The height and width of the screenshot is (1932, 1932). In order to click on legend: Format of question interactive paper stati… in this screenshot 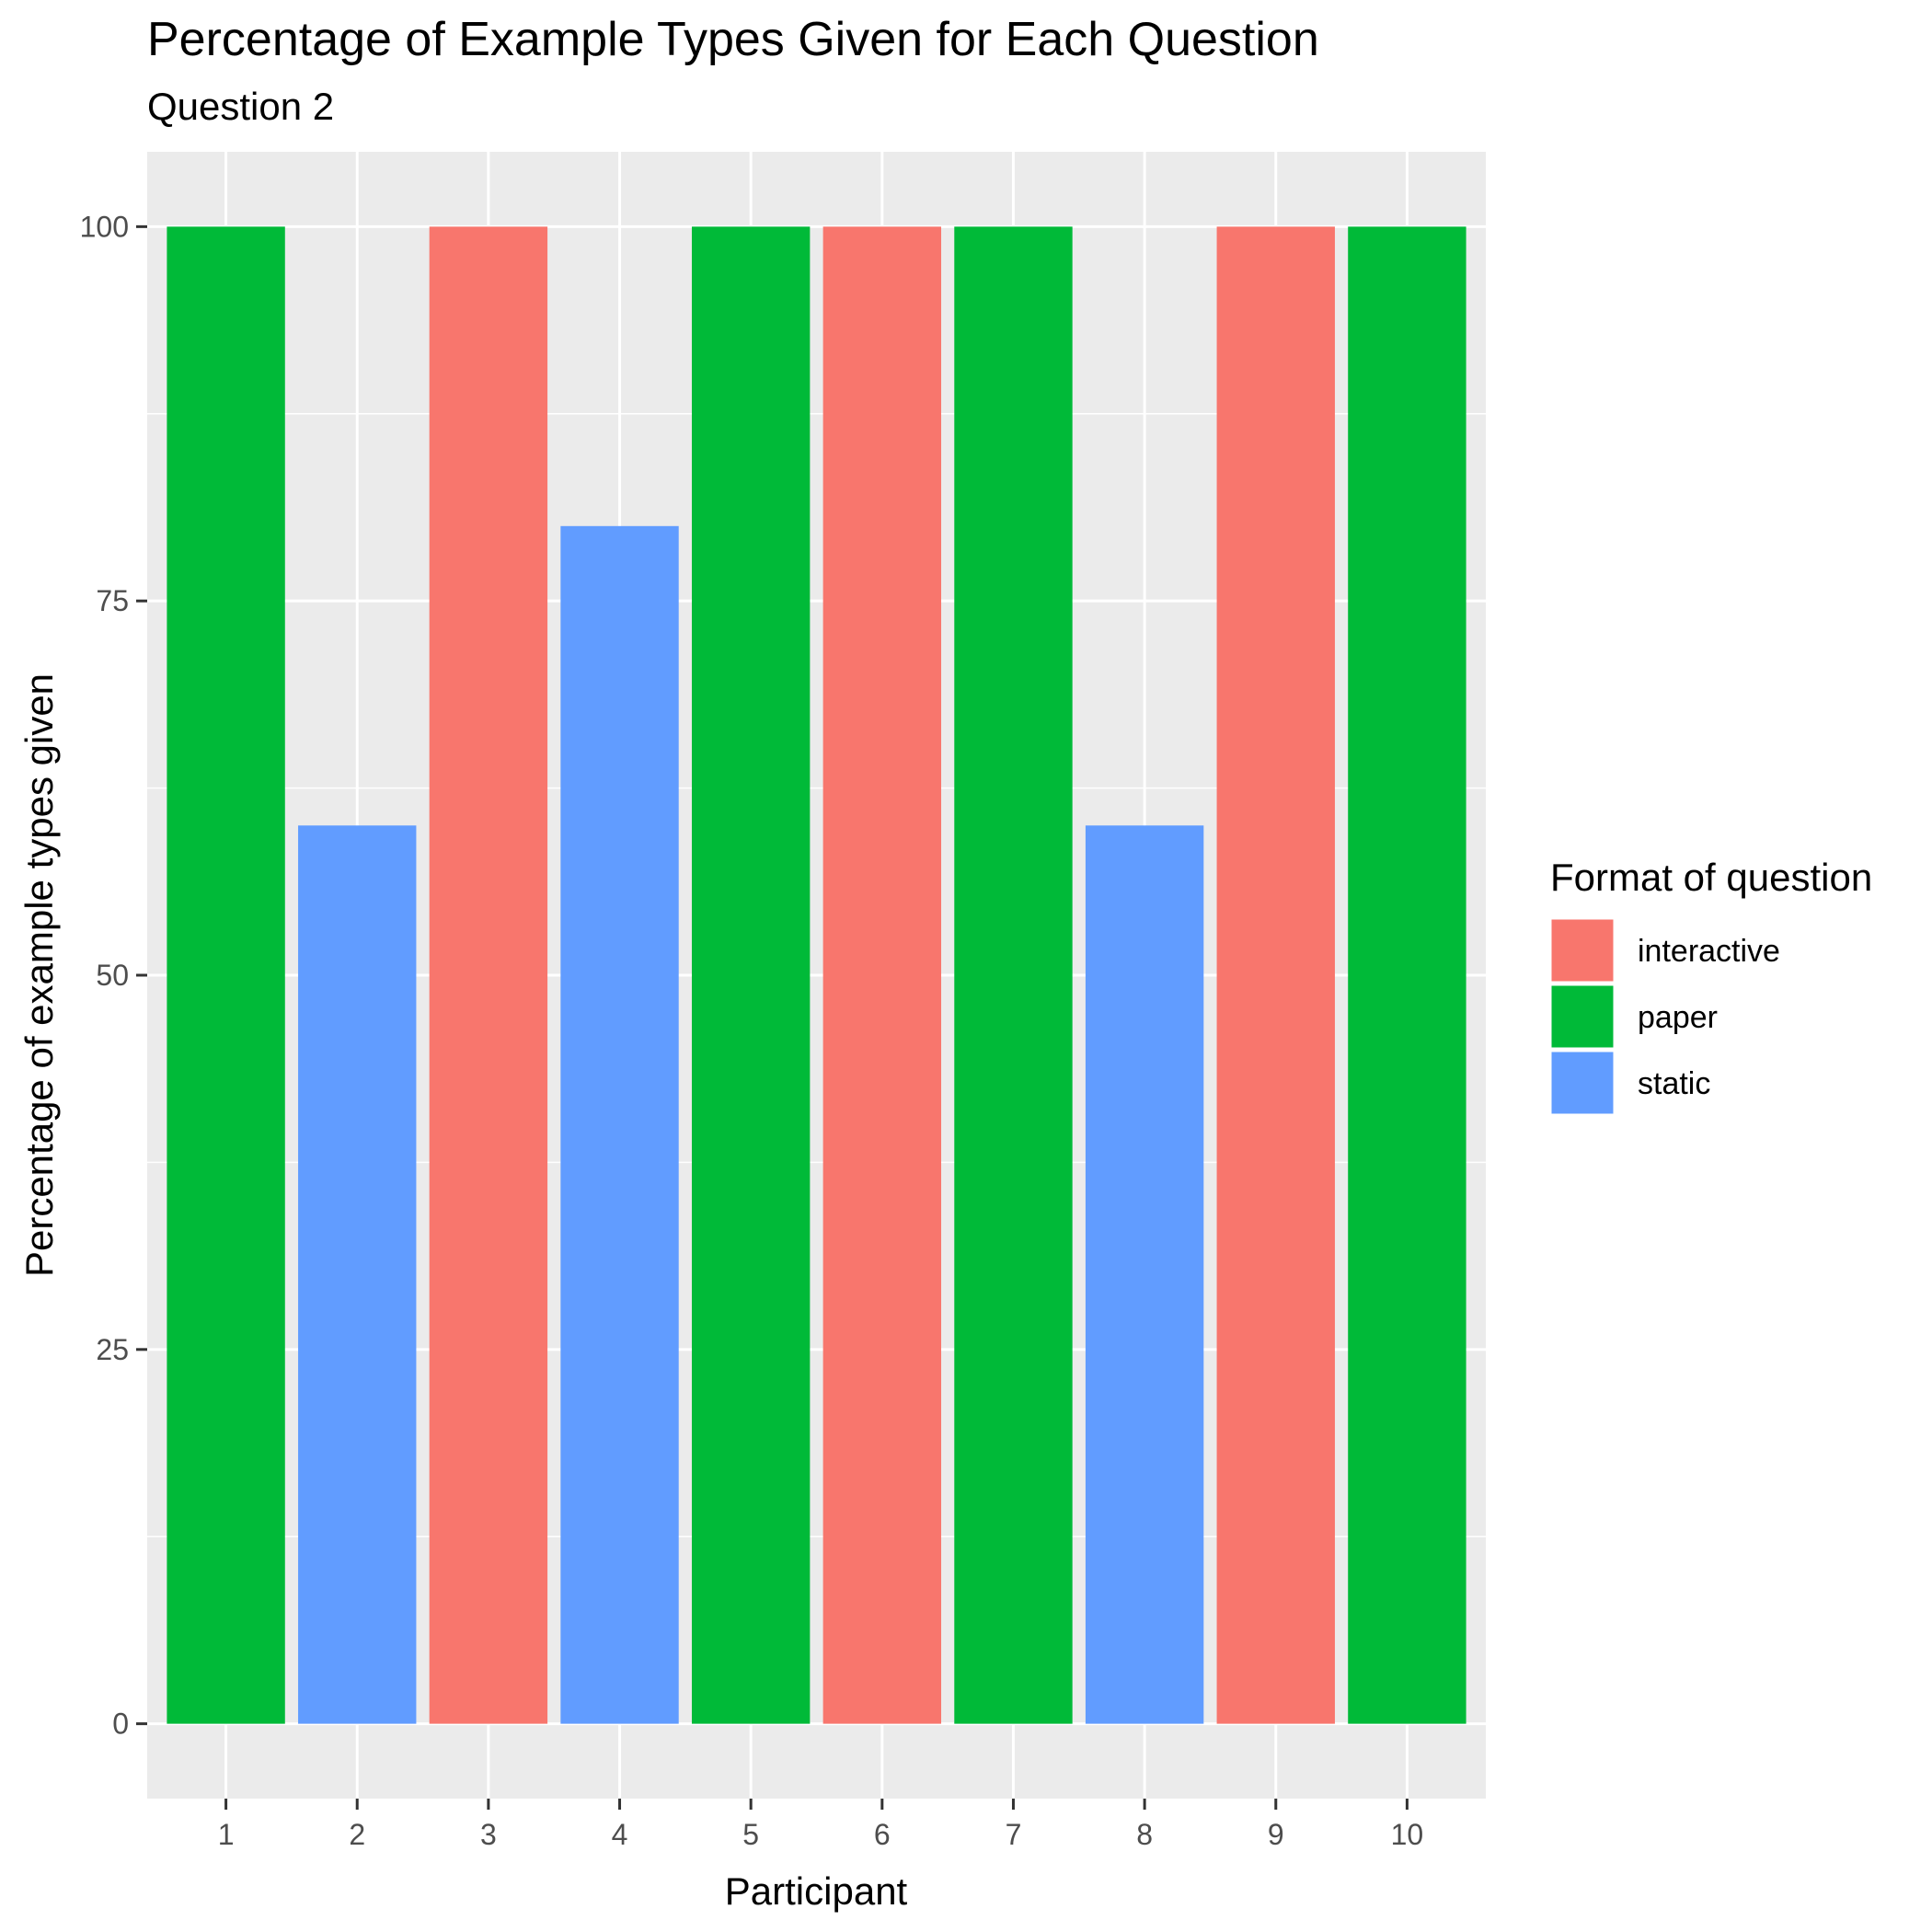, I will do `click(1710, 986)`.